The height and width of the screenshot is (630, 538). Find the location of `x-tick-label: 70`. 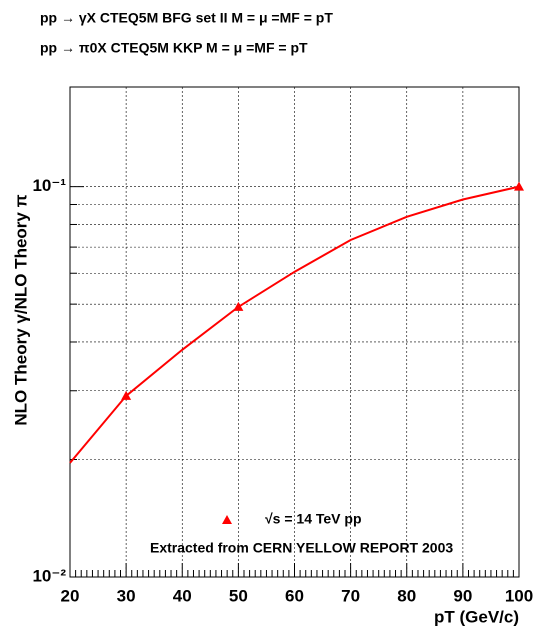

x-tick-label: 70 is located at coordinates (350, 595).